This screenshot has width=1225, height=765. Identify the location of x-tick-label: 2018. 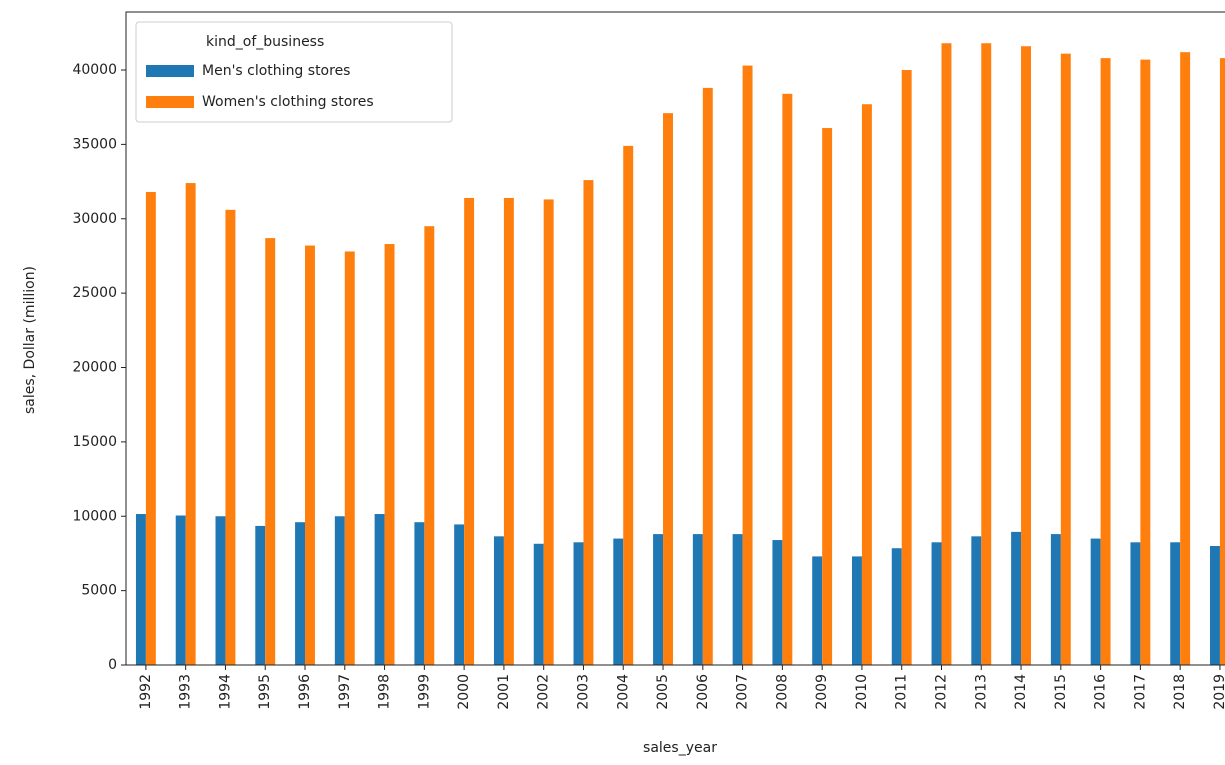
(1180, 692).